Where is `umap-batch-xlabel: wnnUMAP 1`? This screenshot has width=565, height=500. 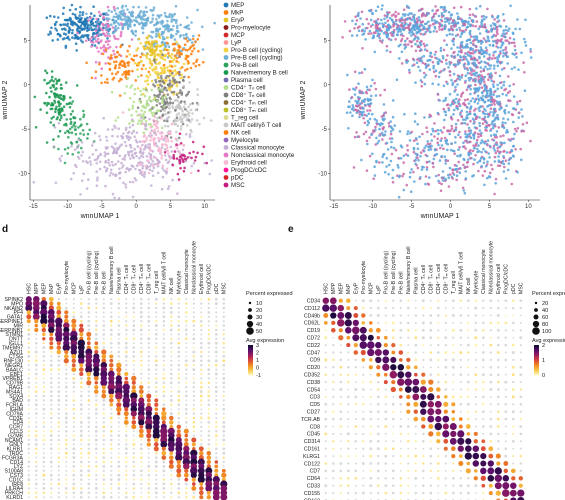 umap-batch-xlabel: wnnUMAP 1 is located at coordinates (440, 216).